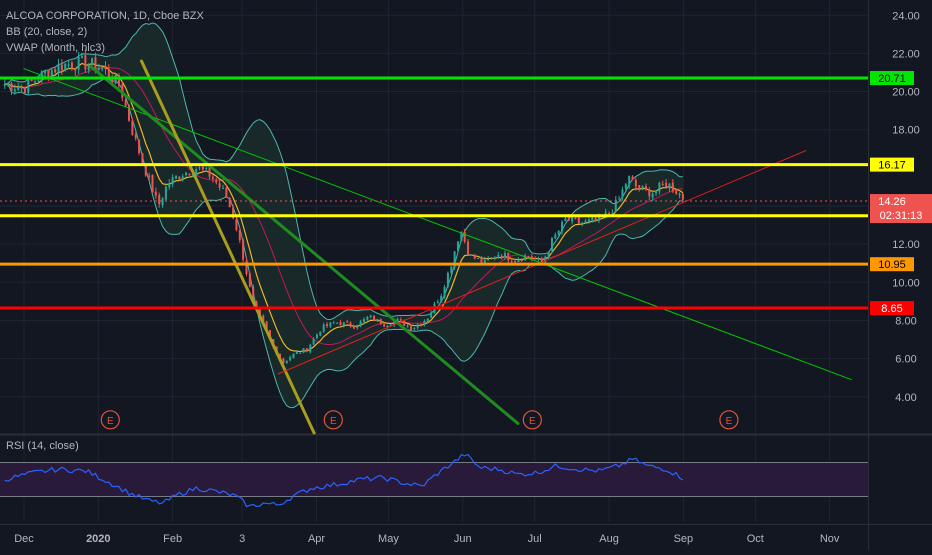 This screenshot has height=555, width=932. What do you see at coordinates (906, 16) in the screenshot?
I see `y-tick-label: 24.00` at bounding box center [906, 16].